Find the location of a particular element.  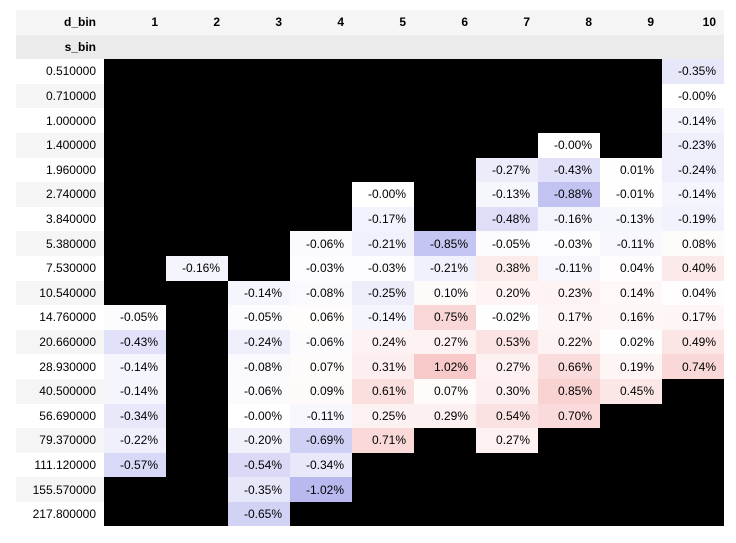

column-header: 10 is located at coordinates (693, 22).